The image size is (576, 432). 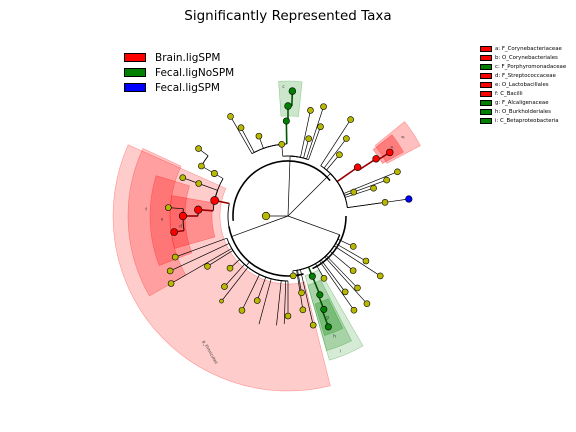 I want to click on legend-item-brain-ligspm: Brain.ligSPM, so click(x=179, y=57).